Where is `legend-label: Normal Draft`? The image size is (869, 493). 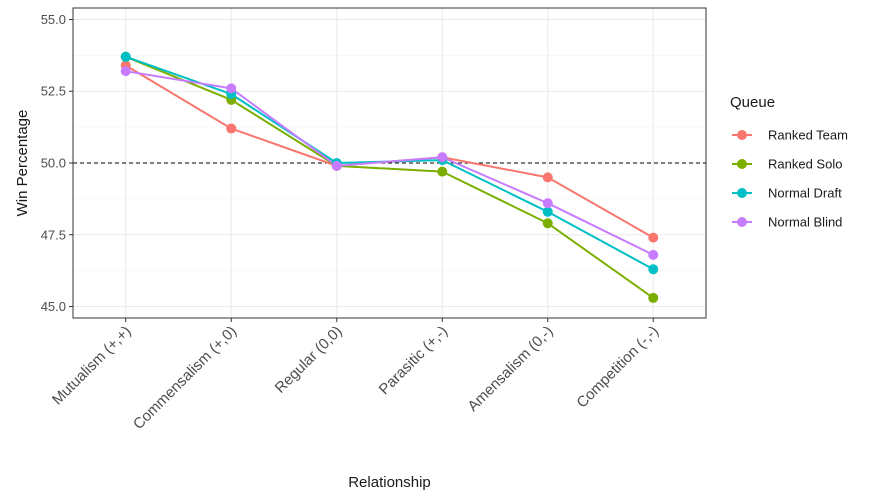 legend-label: Normal Draft is located at coordinates (805, 193).